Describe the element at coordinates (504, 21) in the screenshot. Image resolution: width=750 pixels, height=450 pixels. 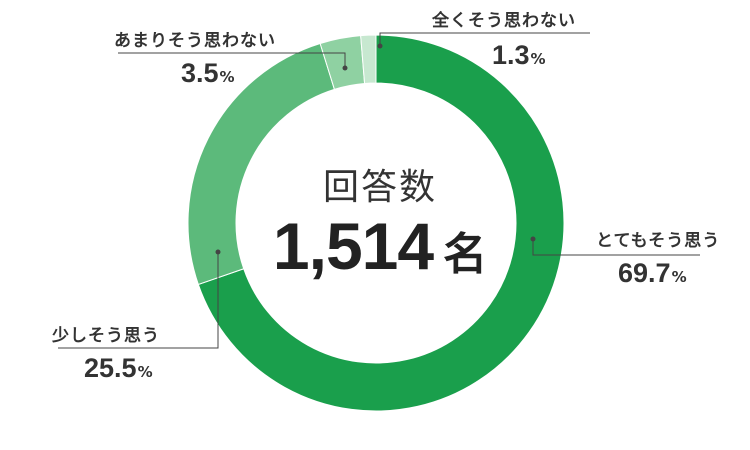
I see `slice-label-not-at-all: 全くそう思わない` at that location.